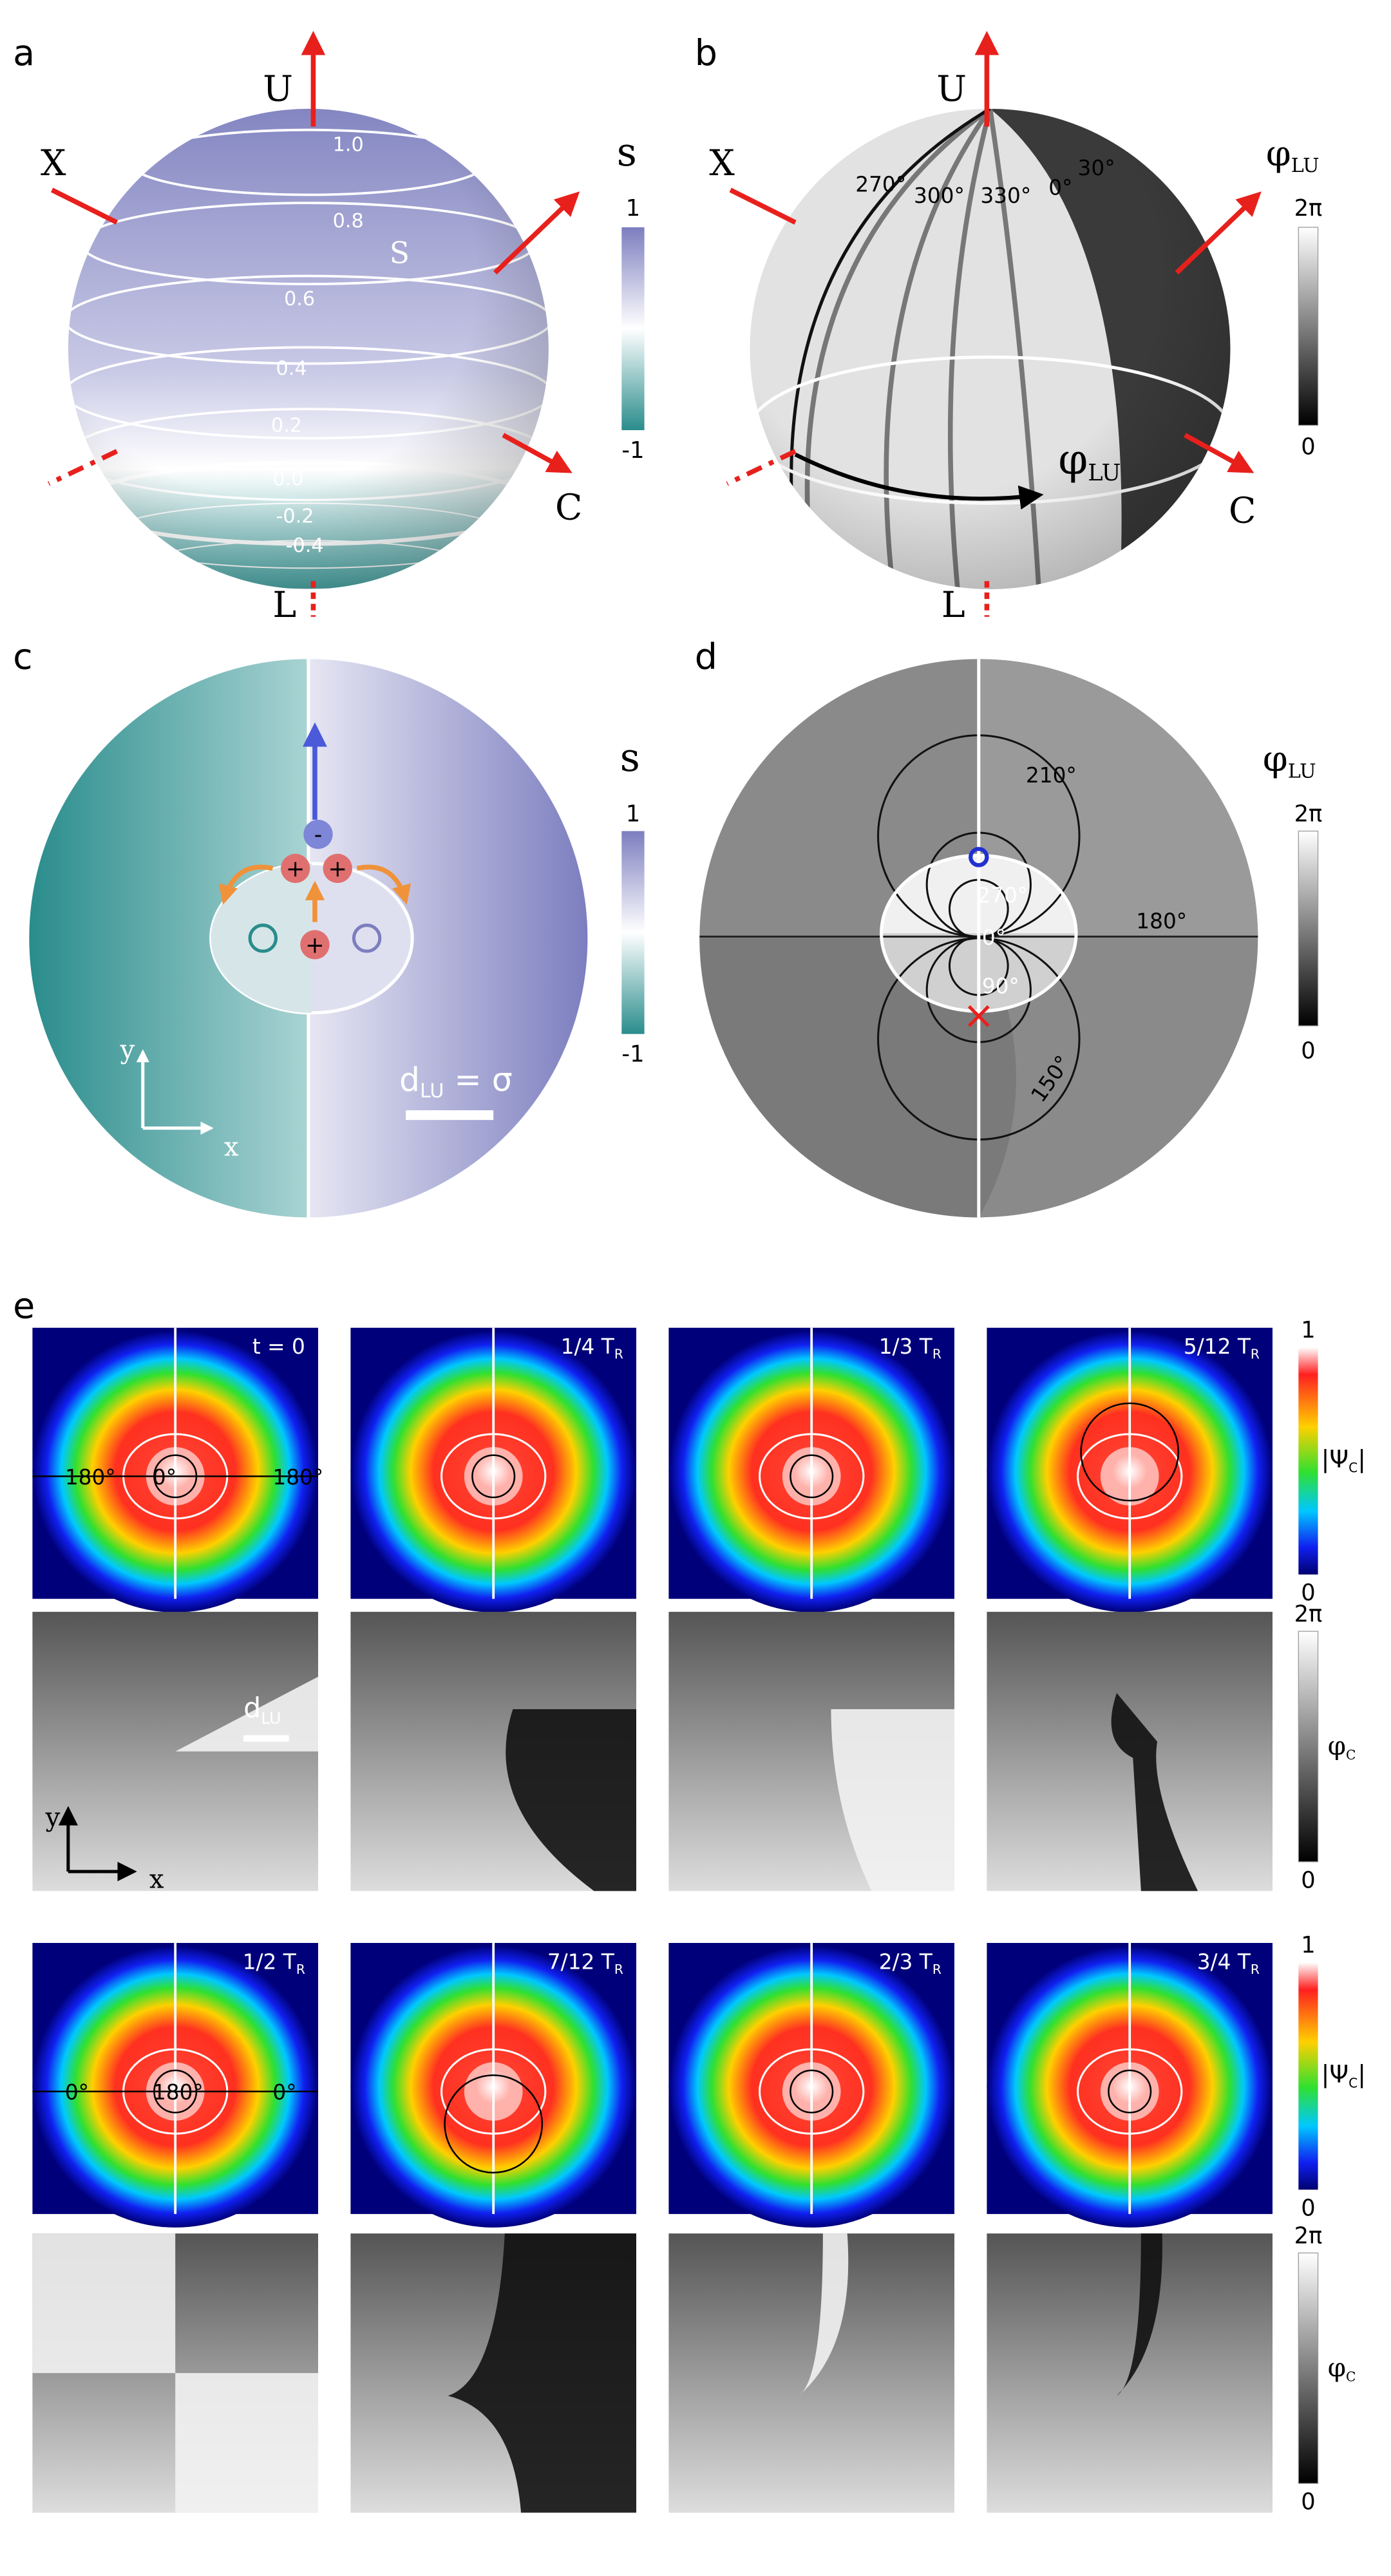  What do you see at coordinates (906, 1347) in the screenshot?
I see `time-text: 1/3 T` at bounding box center [906, 1347].